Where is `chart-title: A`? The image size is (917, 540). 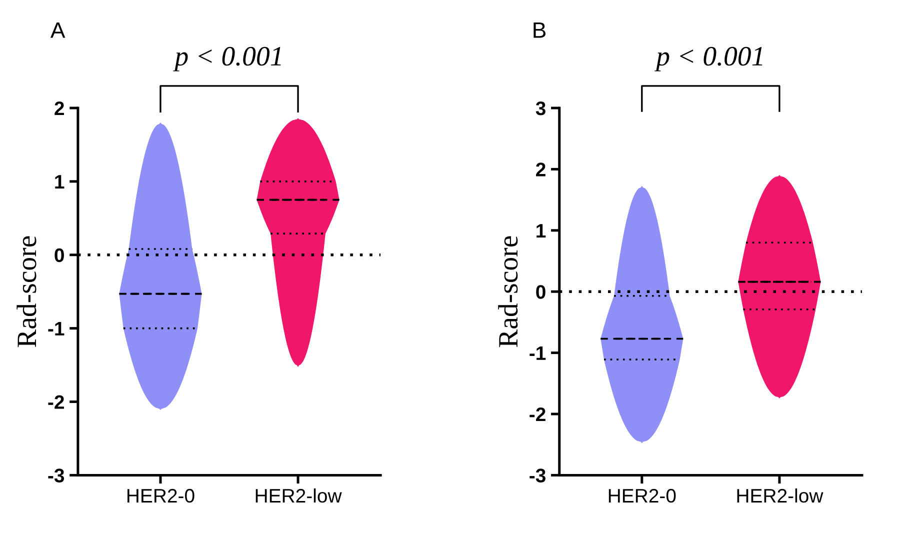 chart-title: A is located at coordinates (58, 30).